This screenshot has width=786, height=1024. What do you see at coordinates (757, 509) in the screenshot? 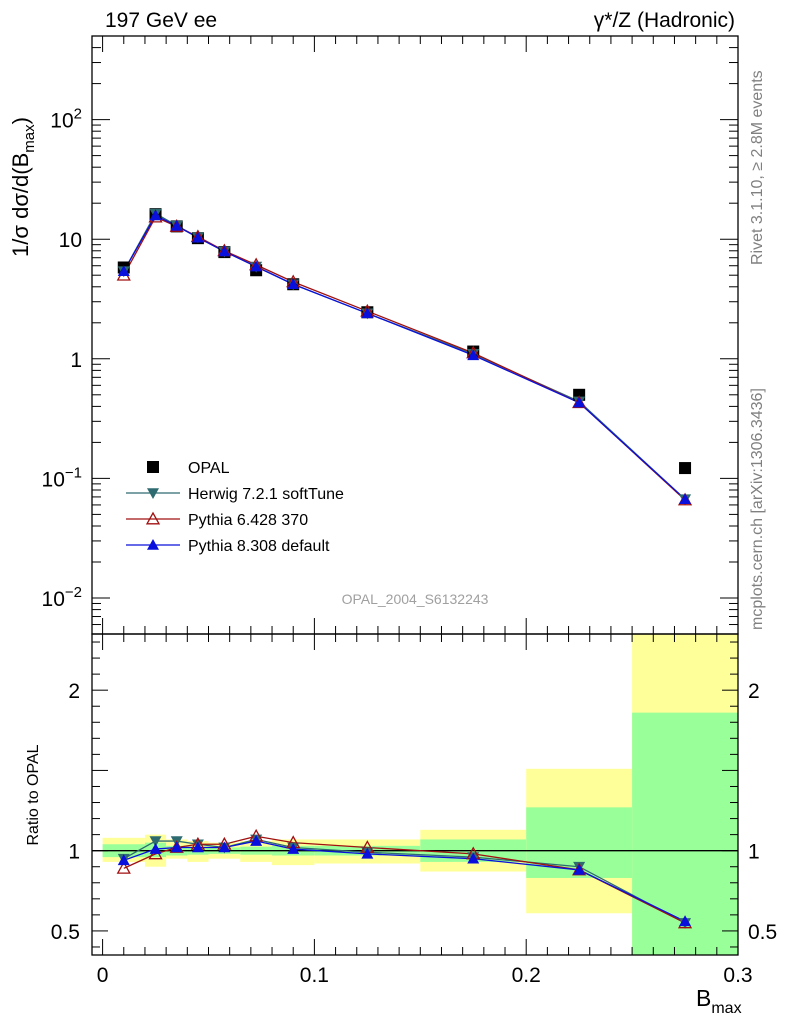
I see `mcplots-label: mcplots.cern.ch [arXiv:1306.3436]` at bounding box center [757, 509].